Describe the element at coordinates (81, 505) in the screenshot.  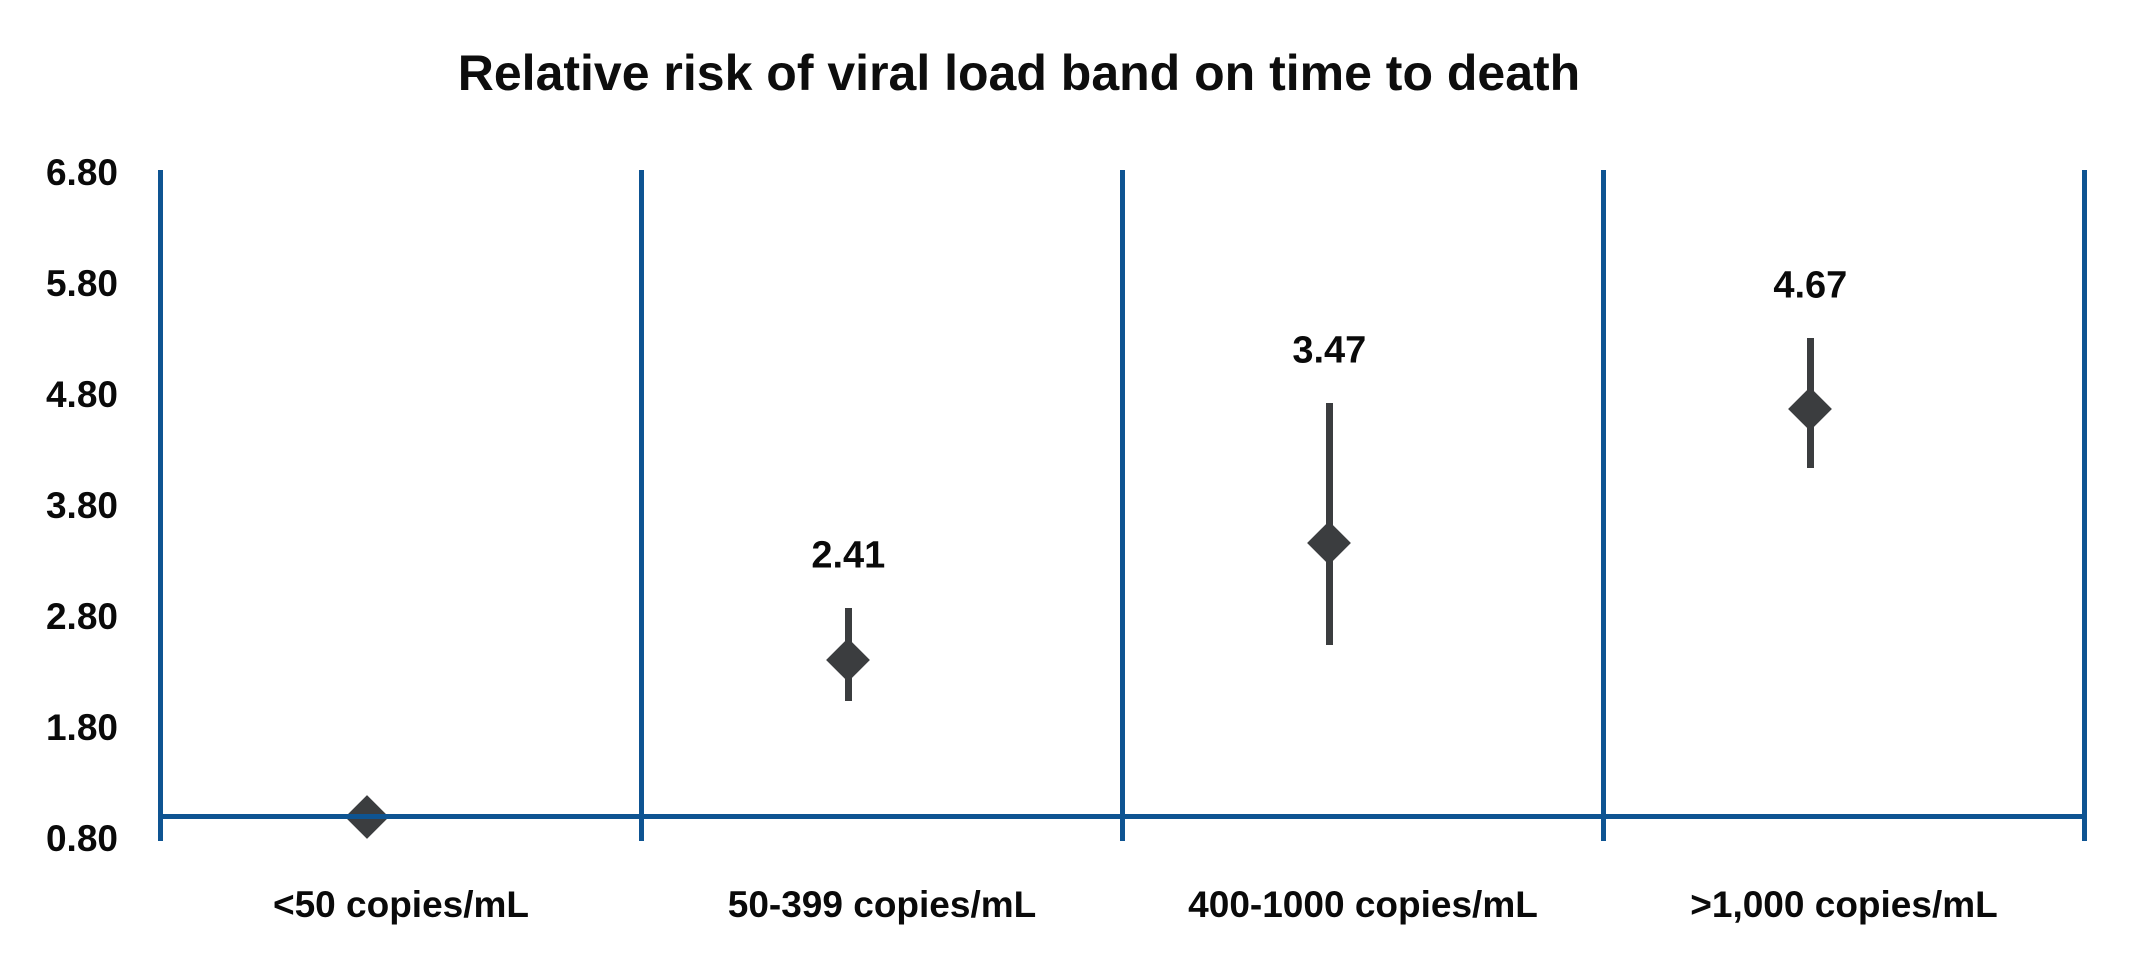
I see `y-tick-label: 3.80` at that location.